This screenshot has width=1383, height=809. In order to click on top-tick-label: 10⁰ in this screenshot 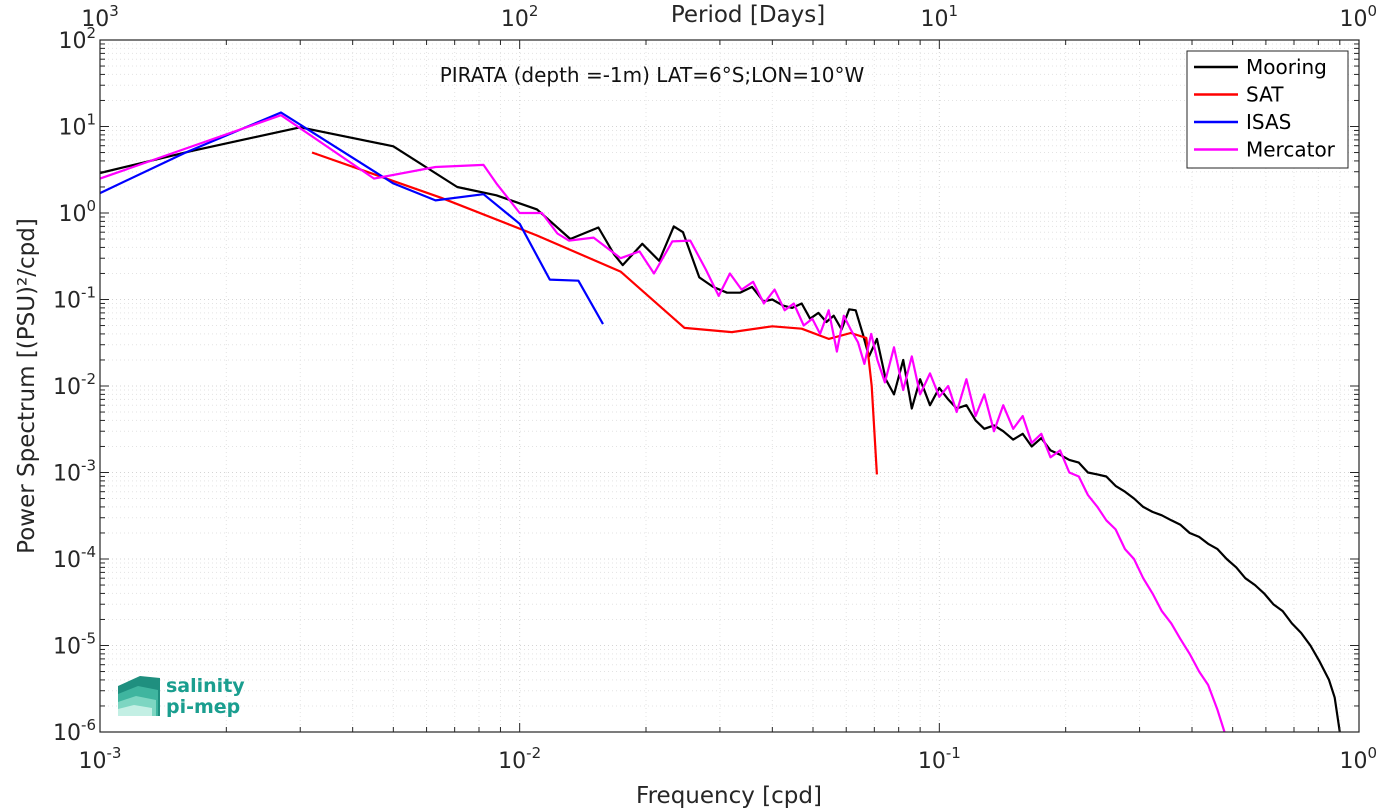, I will do `click(1358, 17)`.